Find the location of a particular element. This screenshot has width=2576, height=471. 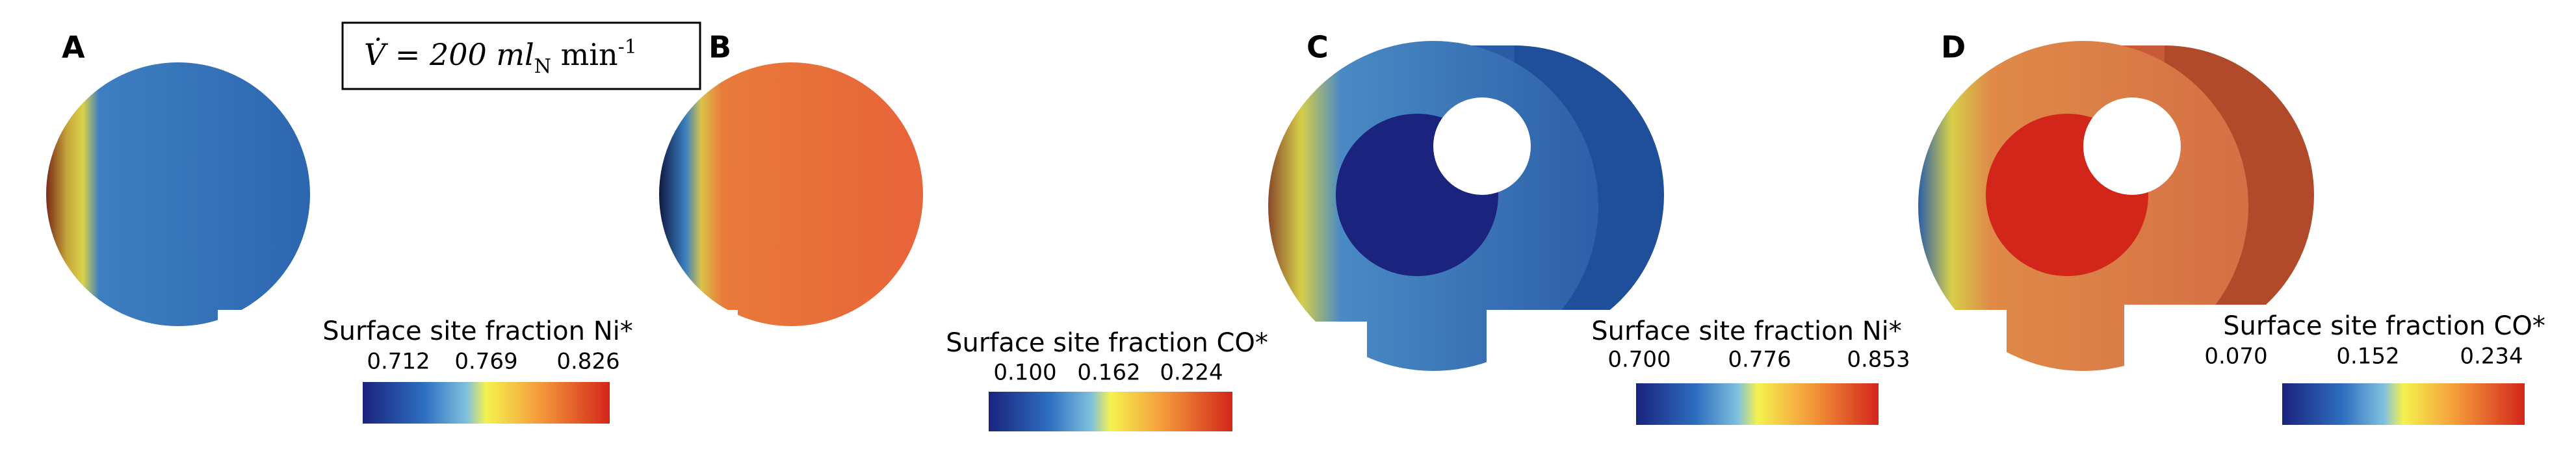

colorbar-tick: 0.853 is located at coordinates (1878, 360).